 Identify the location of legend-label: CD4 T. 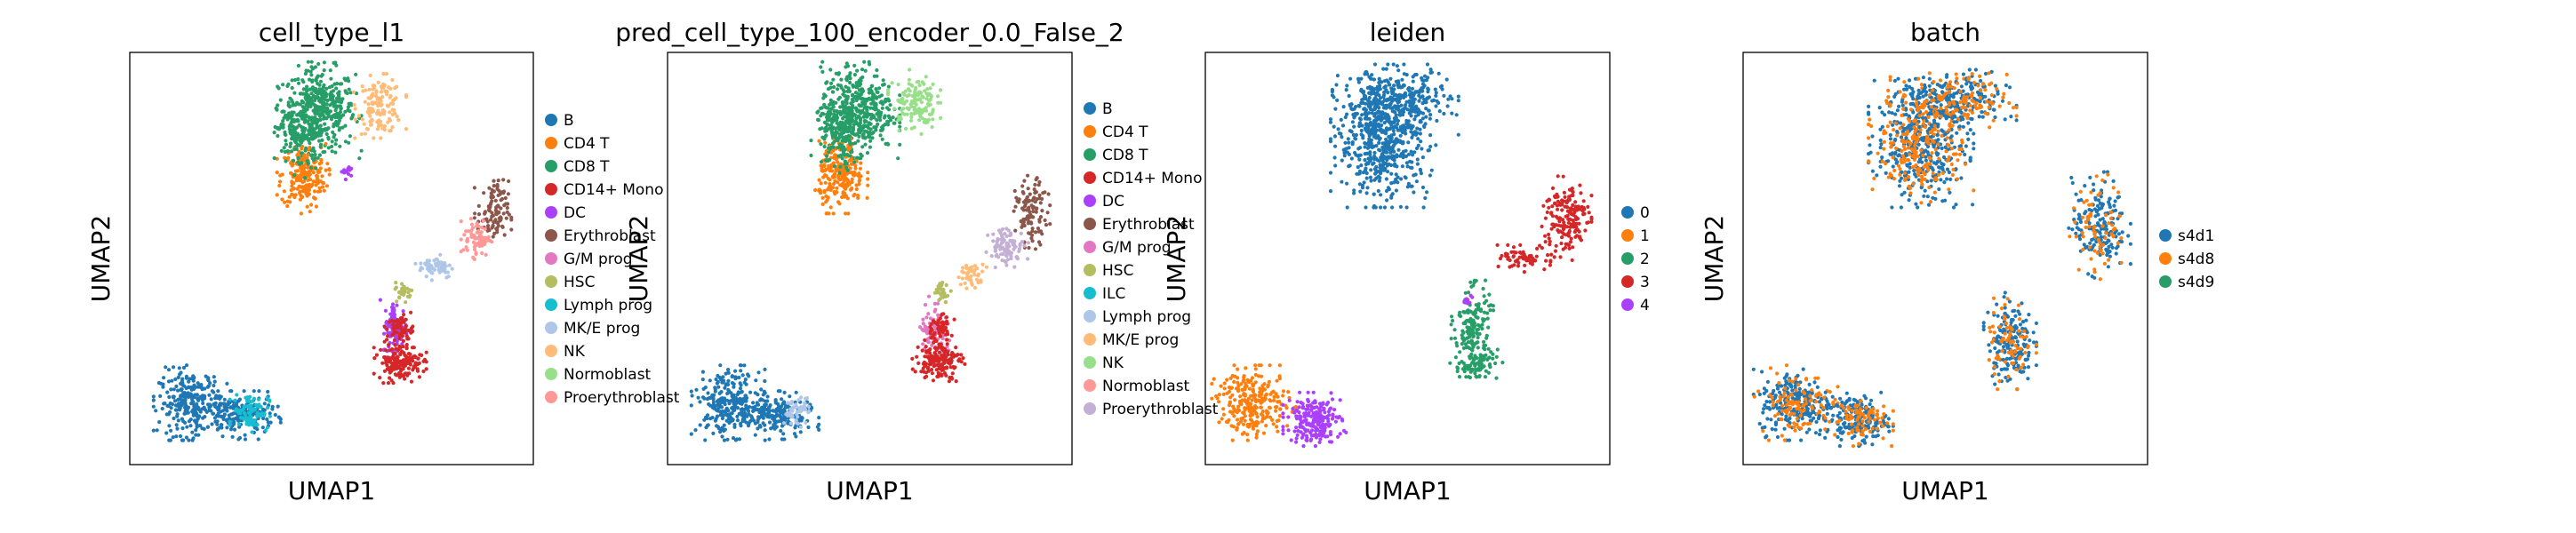
(587, 144).